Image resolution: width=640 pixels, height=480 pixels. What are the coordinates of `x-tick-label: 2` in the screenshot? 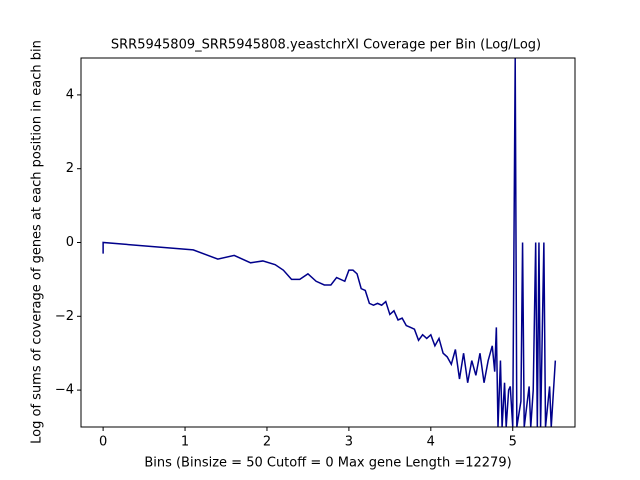 It's located at (267, 442).